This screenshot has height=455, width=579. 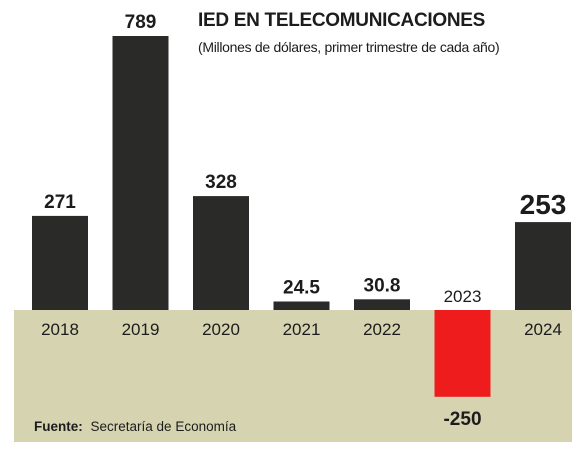 What do you see at coordinates (221, 329) in the screenshot?
I see `tick-label-2020: 2020` at bounding box center [221, 329].